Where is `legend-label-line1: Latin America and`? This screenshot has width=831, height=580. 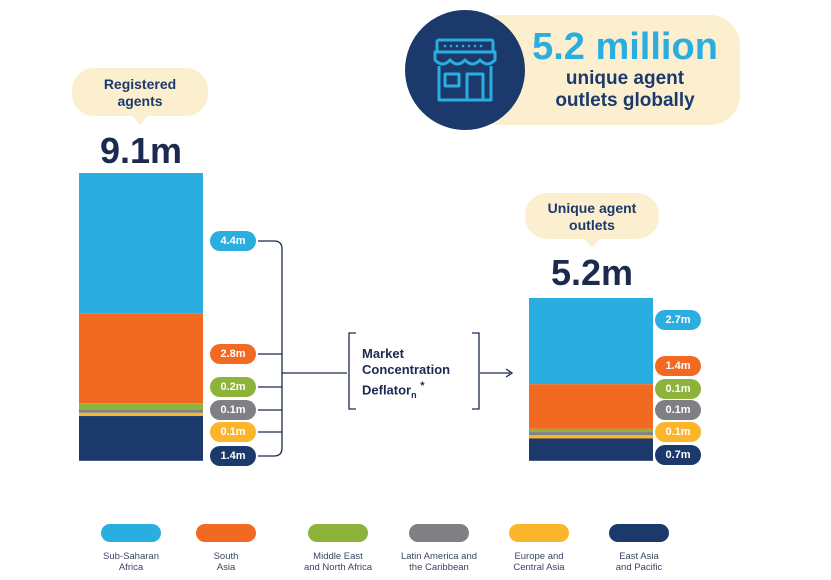
legend-label-line1: Latin America and is located at coordinates (439, 556).